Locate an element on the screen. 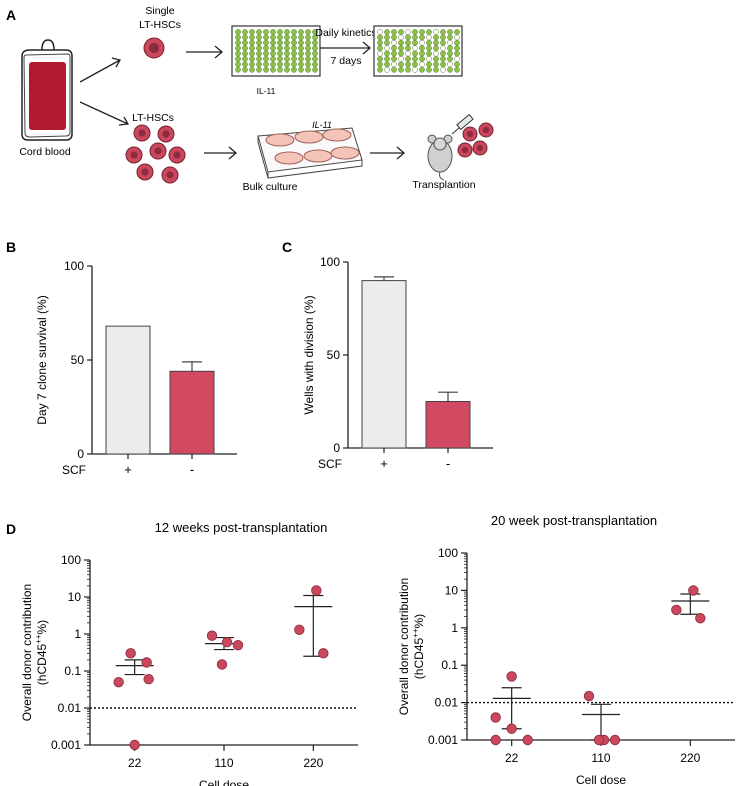 The height and width of the screenshot is (786, 746). seven-days-label: 7 days is located at coordinates (346, 61).